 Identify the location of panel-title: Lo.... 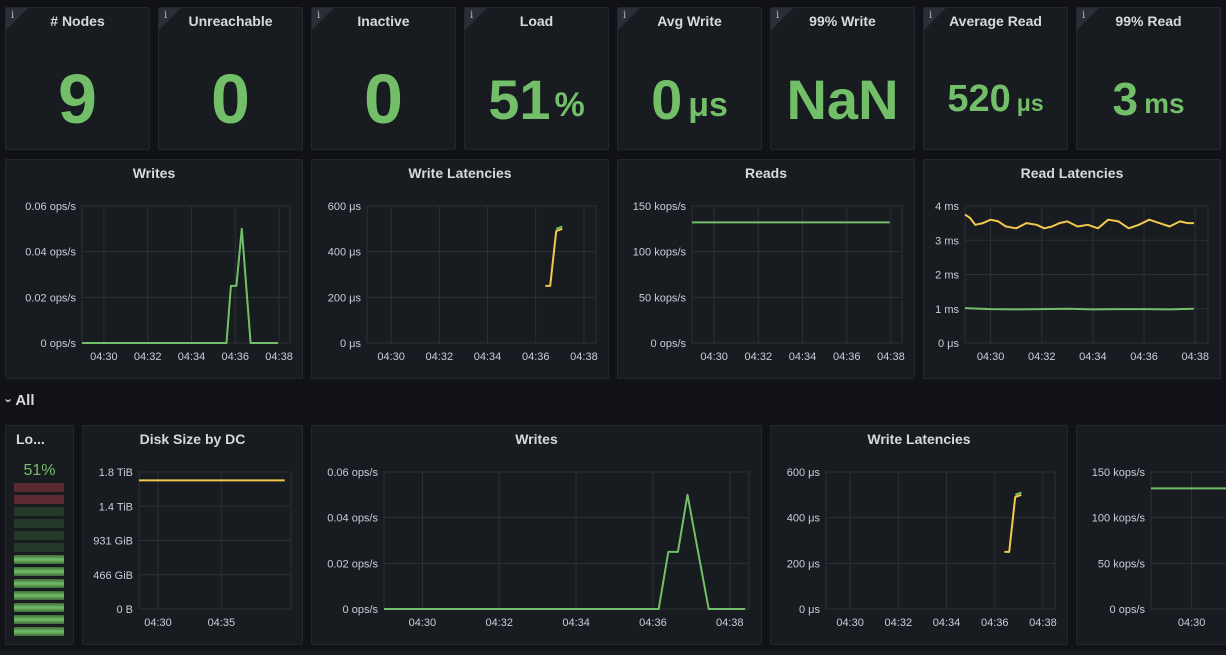
(30, 439).